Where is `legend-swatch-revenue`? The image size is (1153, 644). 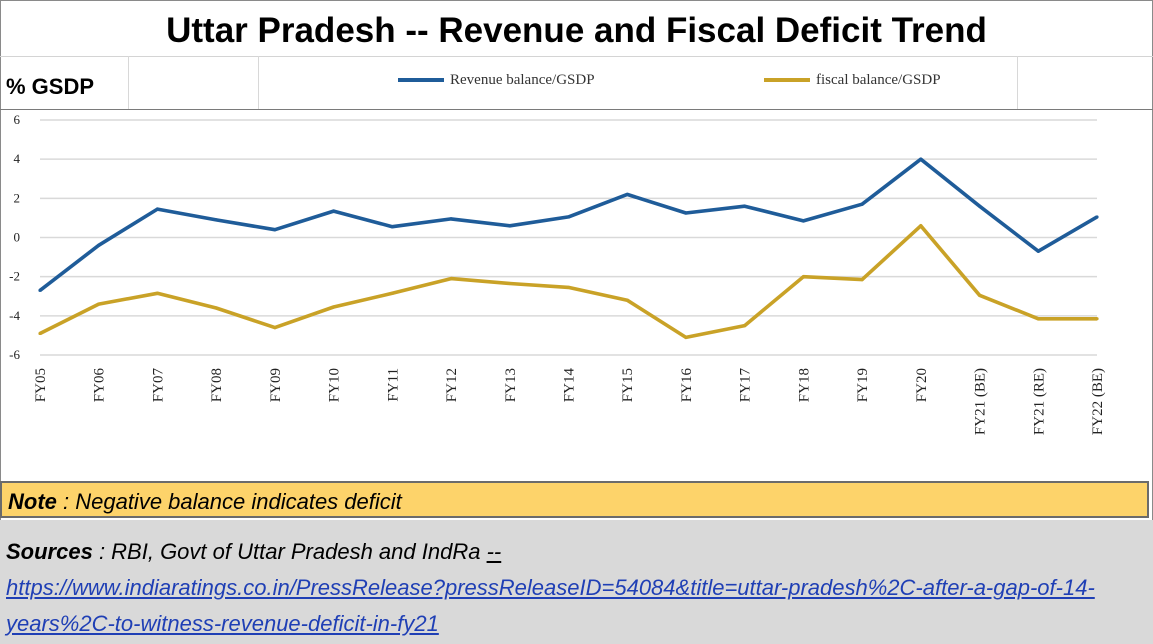
legend-swatch-revenue is located at coordinates (421, 80).